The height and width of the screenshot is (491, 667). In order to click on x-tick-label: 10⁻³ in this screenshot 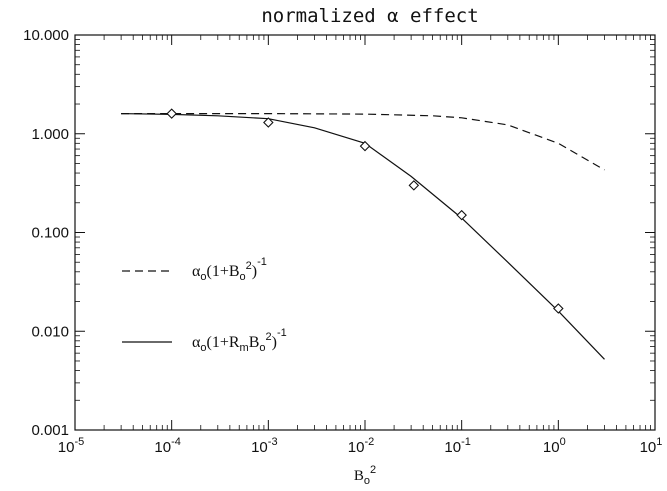, I will do `click(264, 446)`.